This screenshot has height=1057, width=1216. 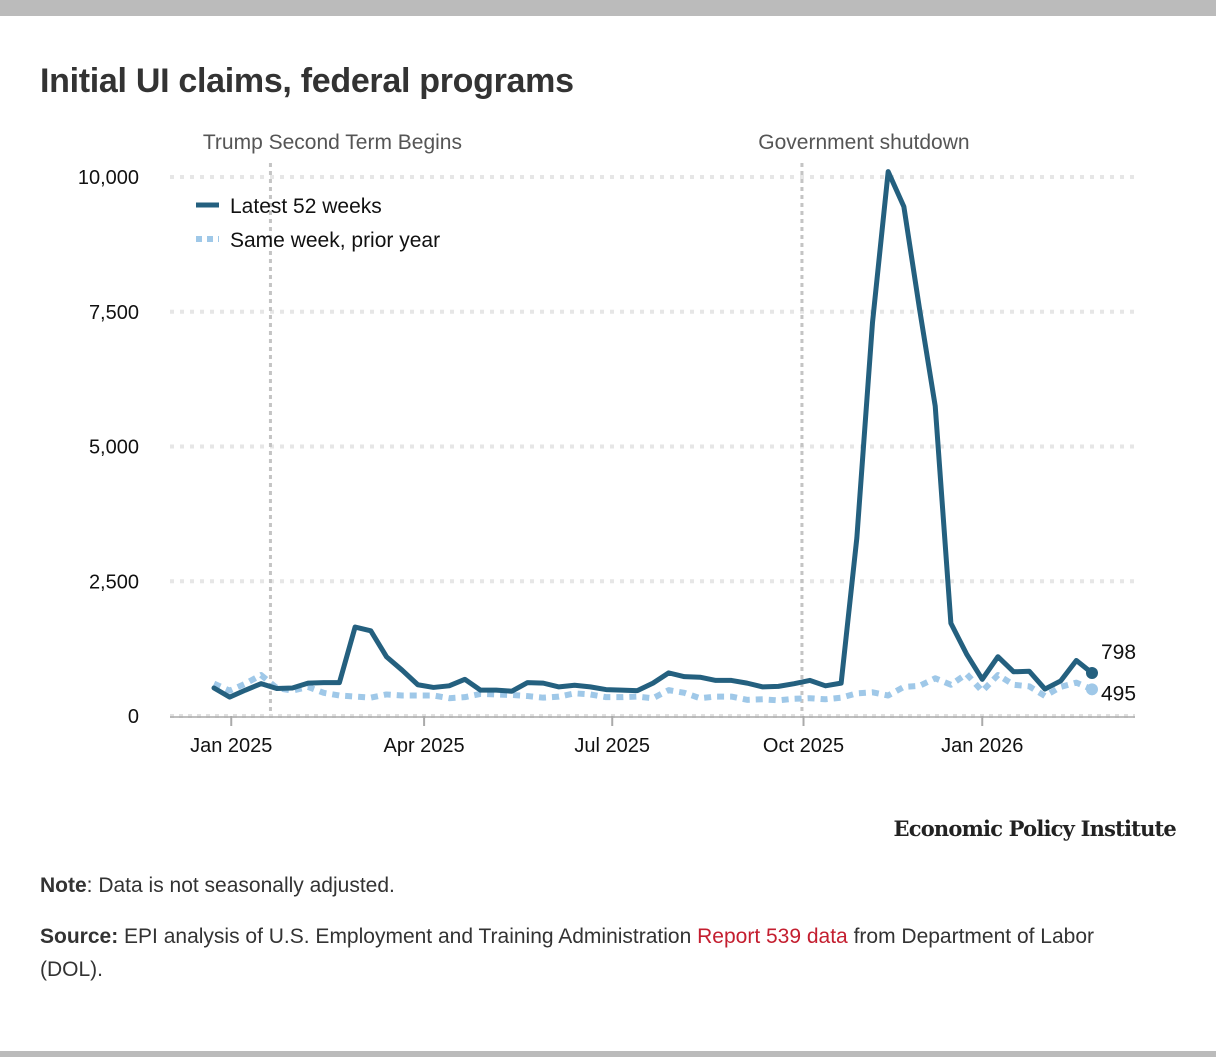 What do you see at coordinates (1118, 693) in the screenshot?
I see `end-value-label: 495` at bounding box center [1118, 693].